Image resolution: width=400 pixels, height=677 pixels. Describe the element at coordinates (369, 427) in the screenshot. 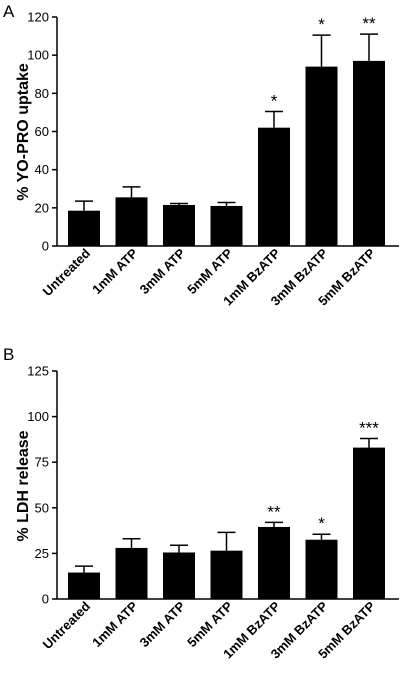

I see `significance-label: ***` at that location.